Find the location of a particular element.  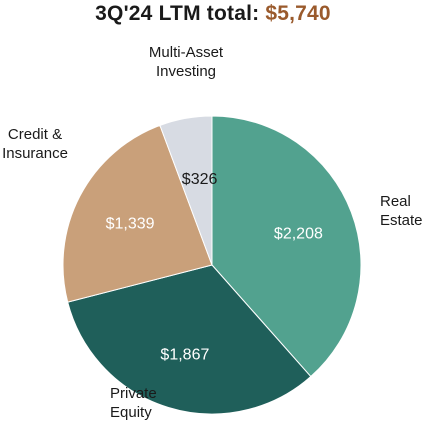

category-label-line: Credit & is located at coordinates (35, 134).